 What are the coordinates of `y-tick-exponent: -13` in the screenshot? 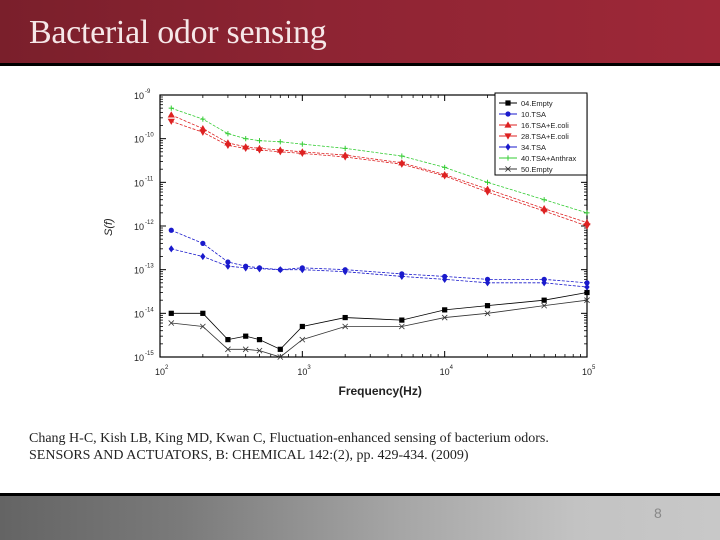 It's located at (149, 267).